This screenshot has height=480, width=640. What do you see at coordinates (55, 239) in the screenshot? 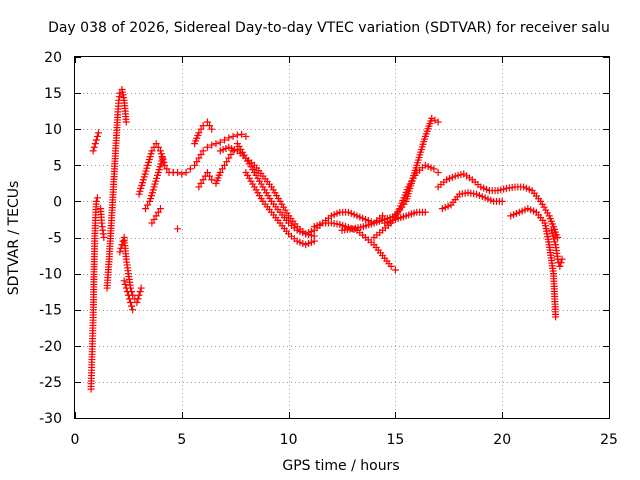
I see `y-tick-label: -5` at bounding box center [55, 239].